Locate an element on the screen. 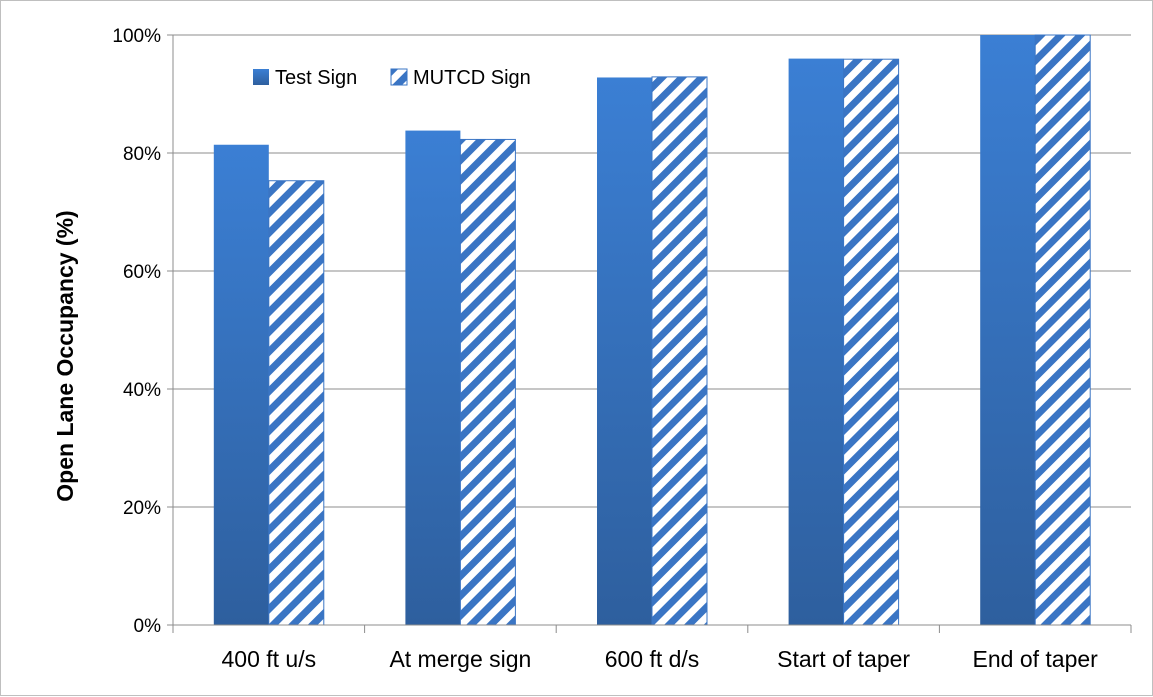 This screenshot has width=1153, height=697. legend-label: Test Sign is located at coordinates (316, 78).